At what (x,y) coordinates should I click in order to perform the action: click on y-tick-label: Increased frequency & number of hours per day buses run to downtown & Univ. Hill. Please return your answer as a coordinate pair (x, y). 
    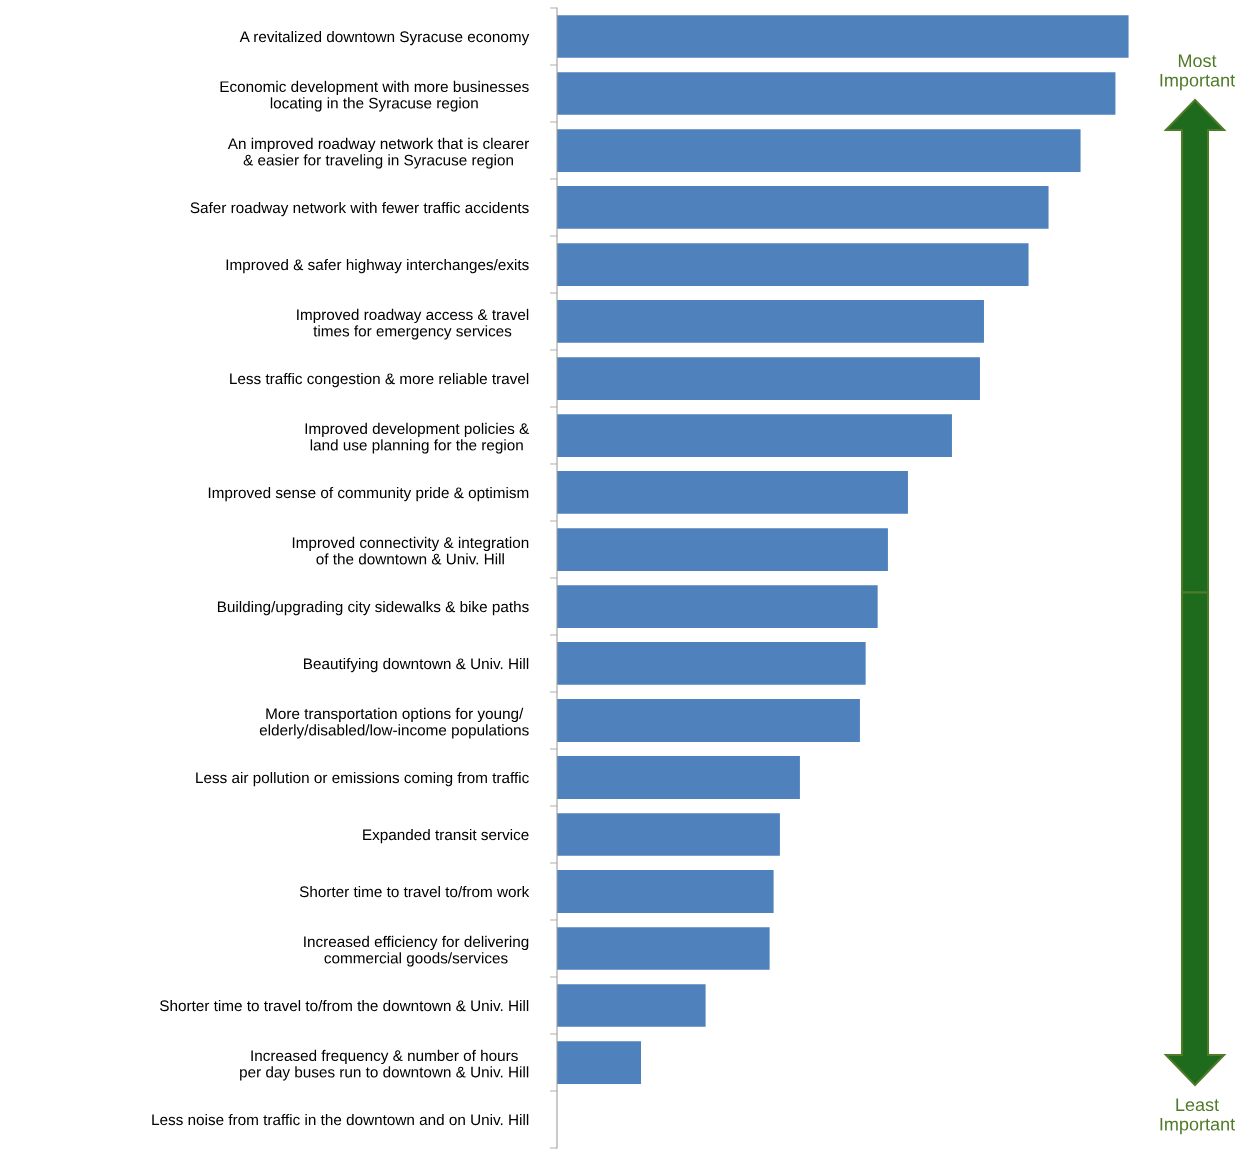
    Looking at the image, I should click on (384, 1065).